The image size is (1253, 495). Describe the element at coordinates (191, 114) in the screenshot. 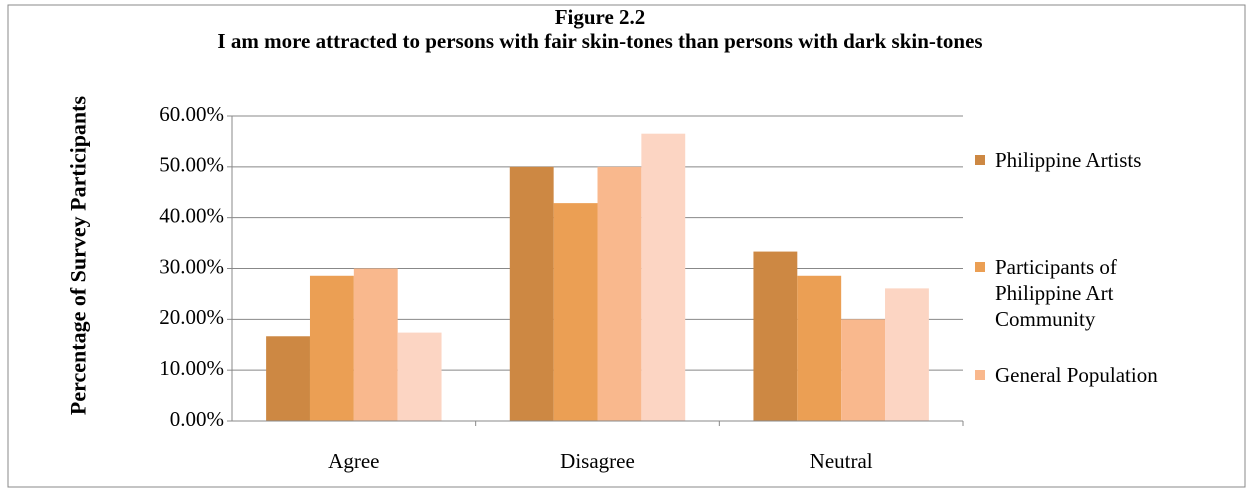

I see `y-tick-label: 60.00%` at that location.